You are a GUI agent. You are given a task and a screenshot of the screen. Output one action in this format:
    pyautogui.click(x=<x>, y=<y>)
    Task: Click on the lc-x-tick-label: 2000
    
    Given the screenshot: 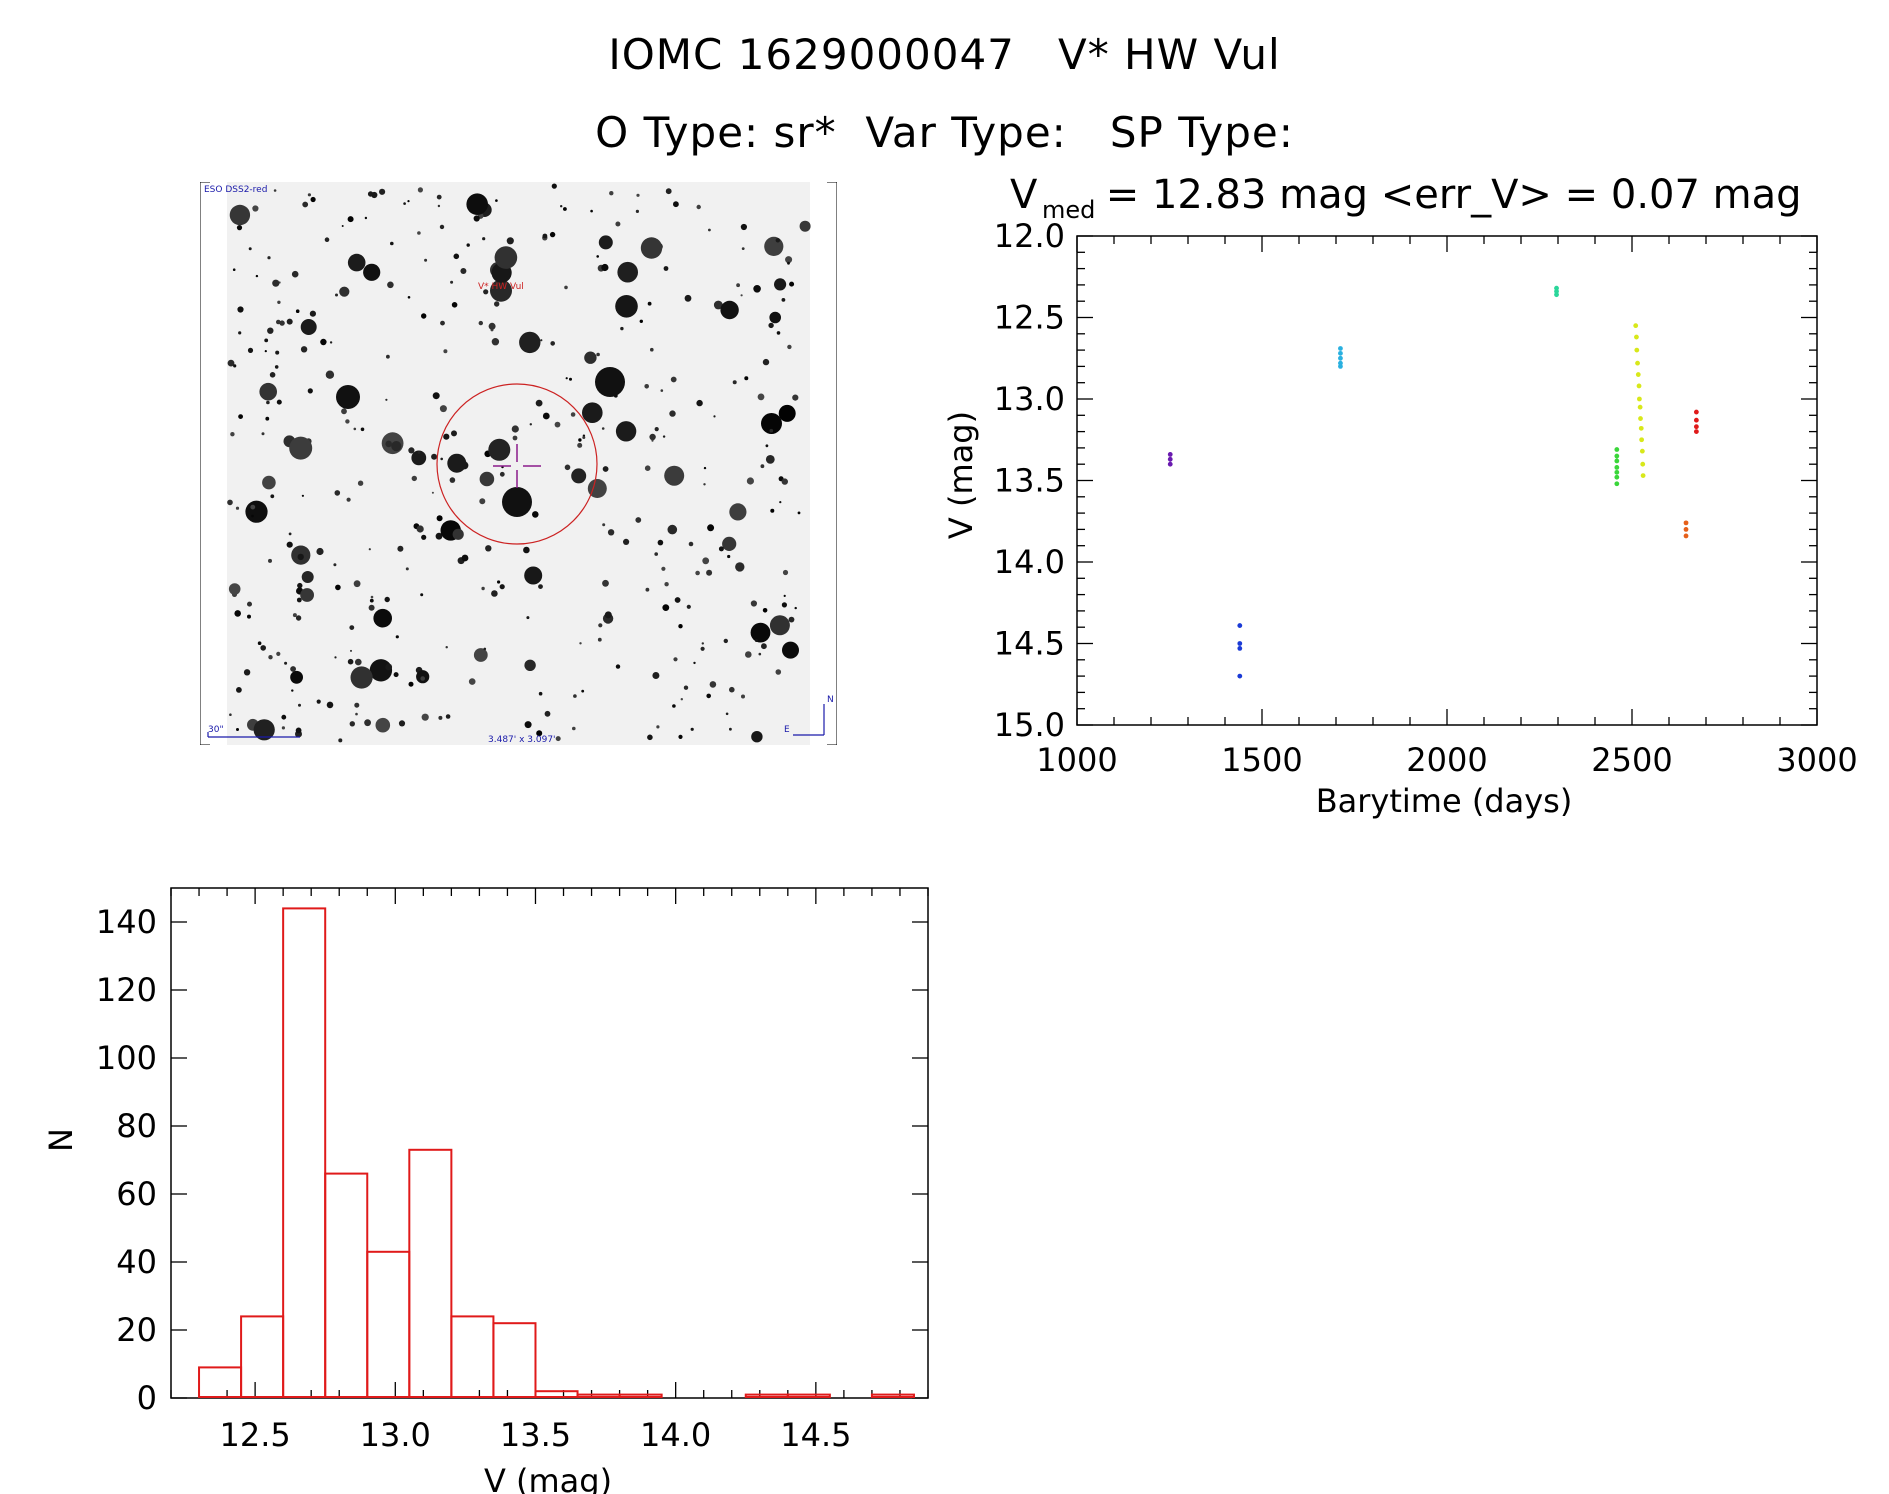 What is the action you would take?
    pyautogui.click(x=1446, y=760)
    